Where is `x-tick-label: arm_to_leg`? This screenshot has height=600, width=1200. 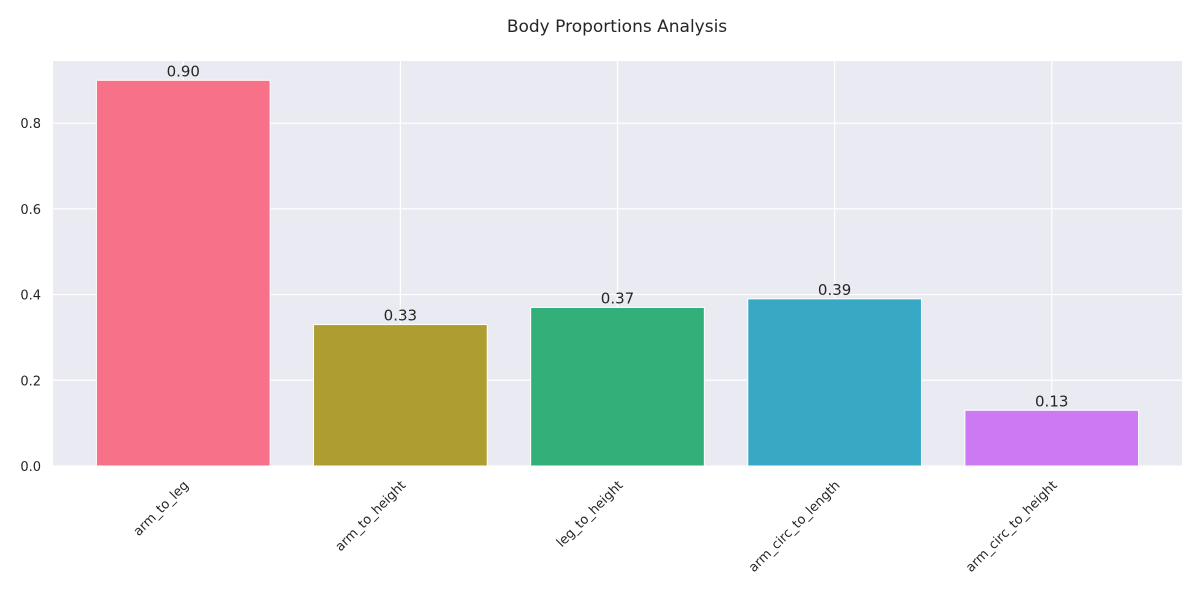 x-tick-label: arm_to_leg is located at coordinates (161, 508).